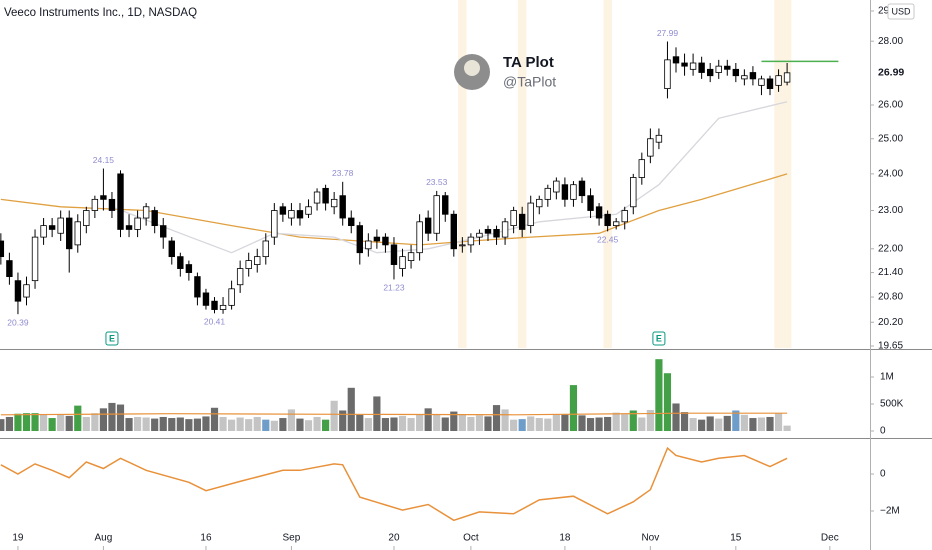 The image size is (932, 550). What do you see at coordinates (890, 297) in the screenshot?
I see `y-tick-label: 20.80` at bounding box center [890, 297].